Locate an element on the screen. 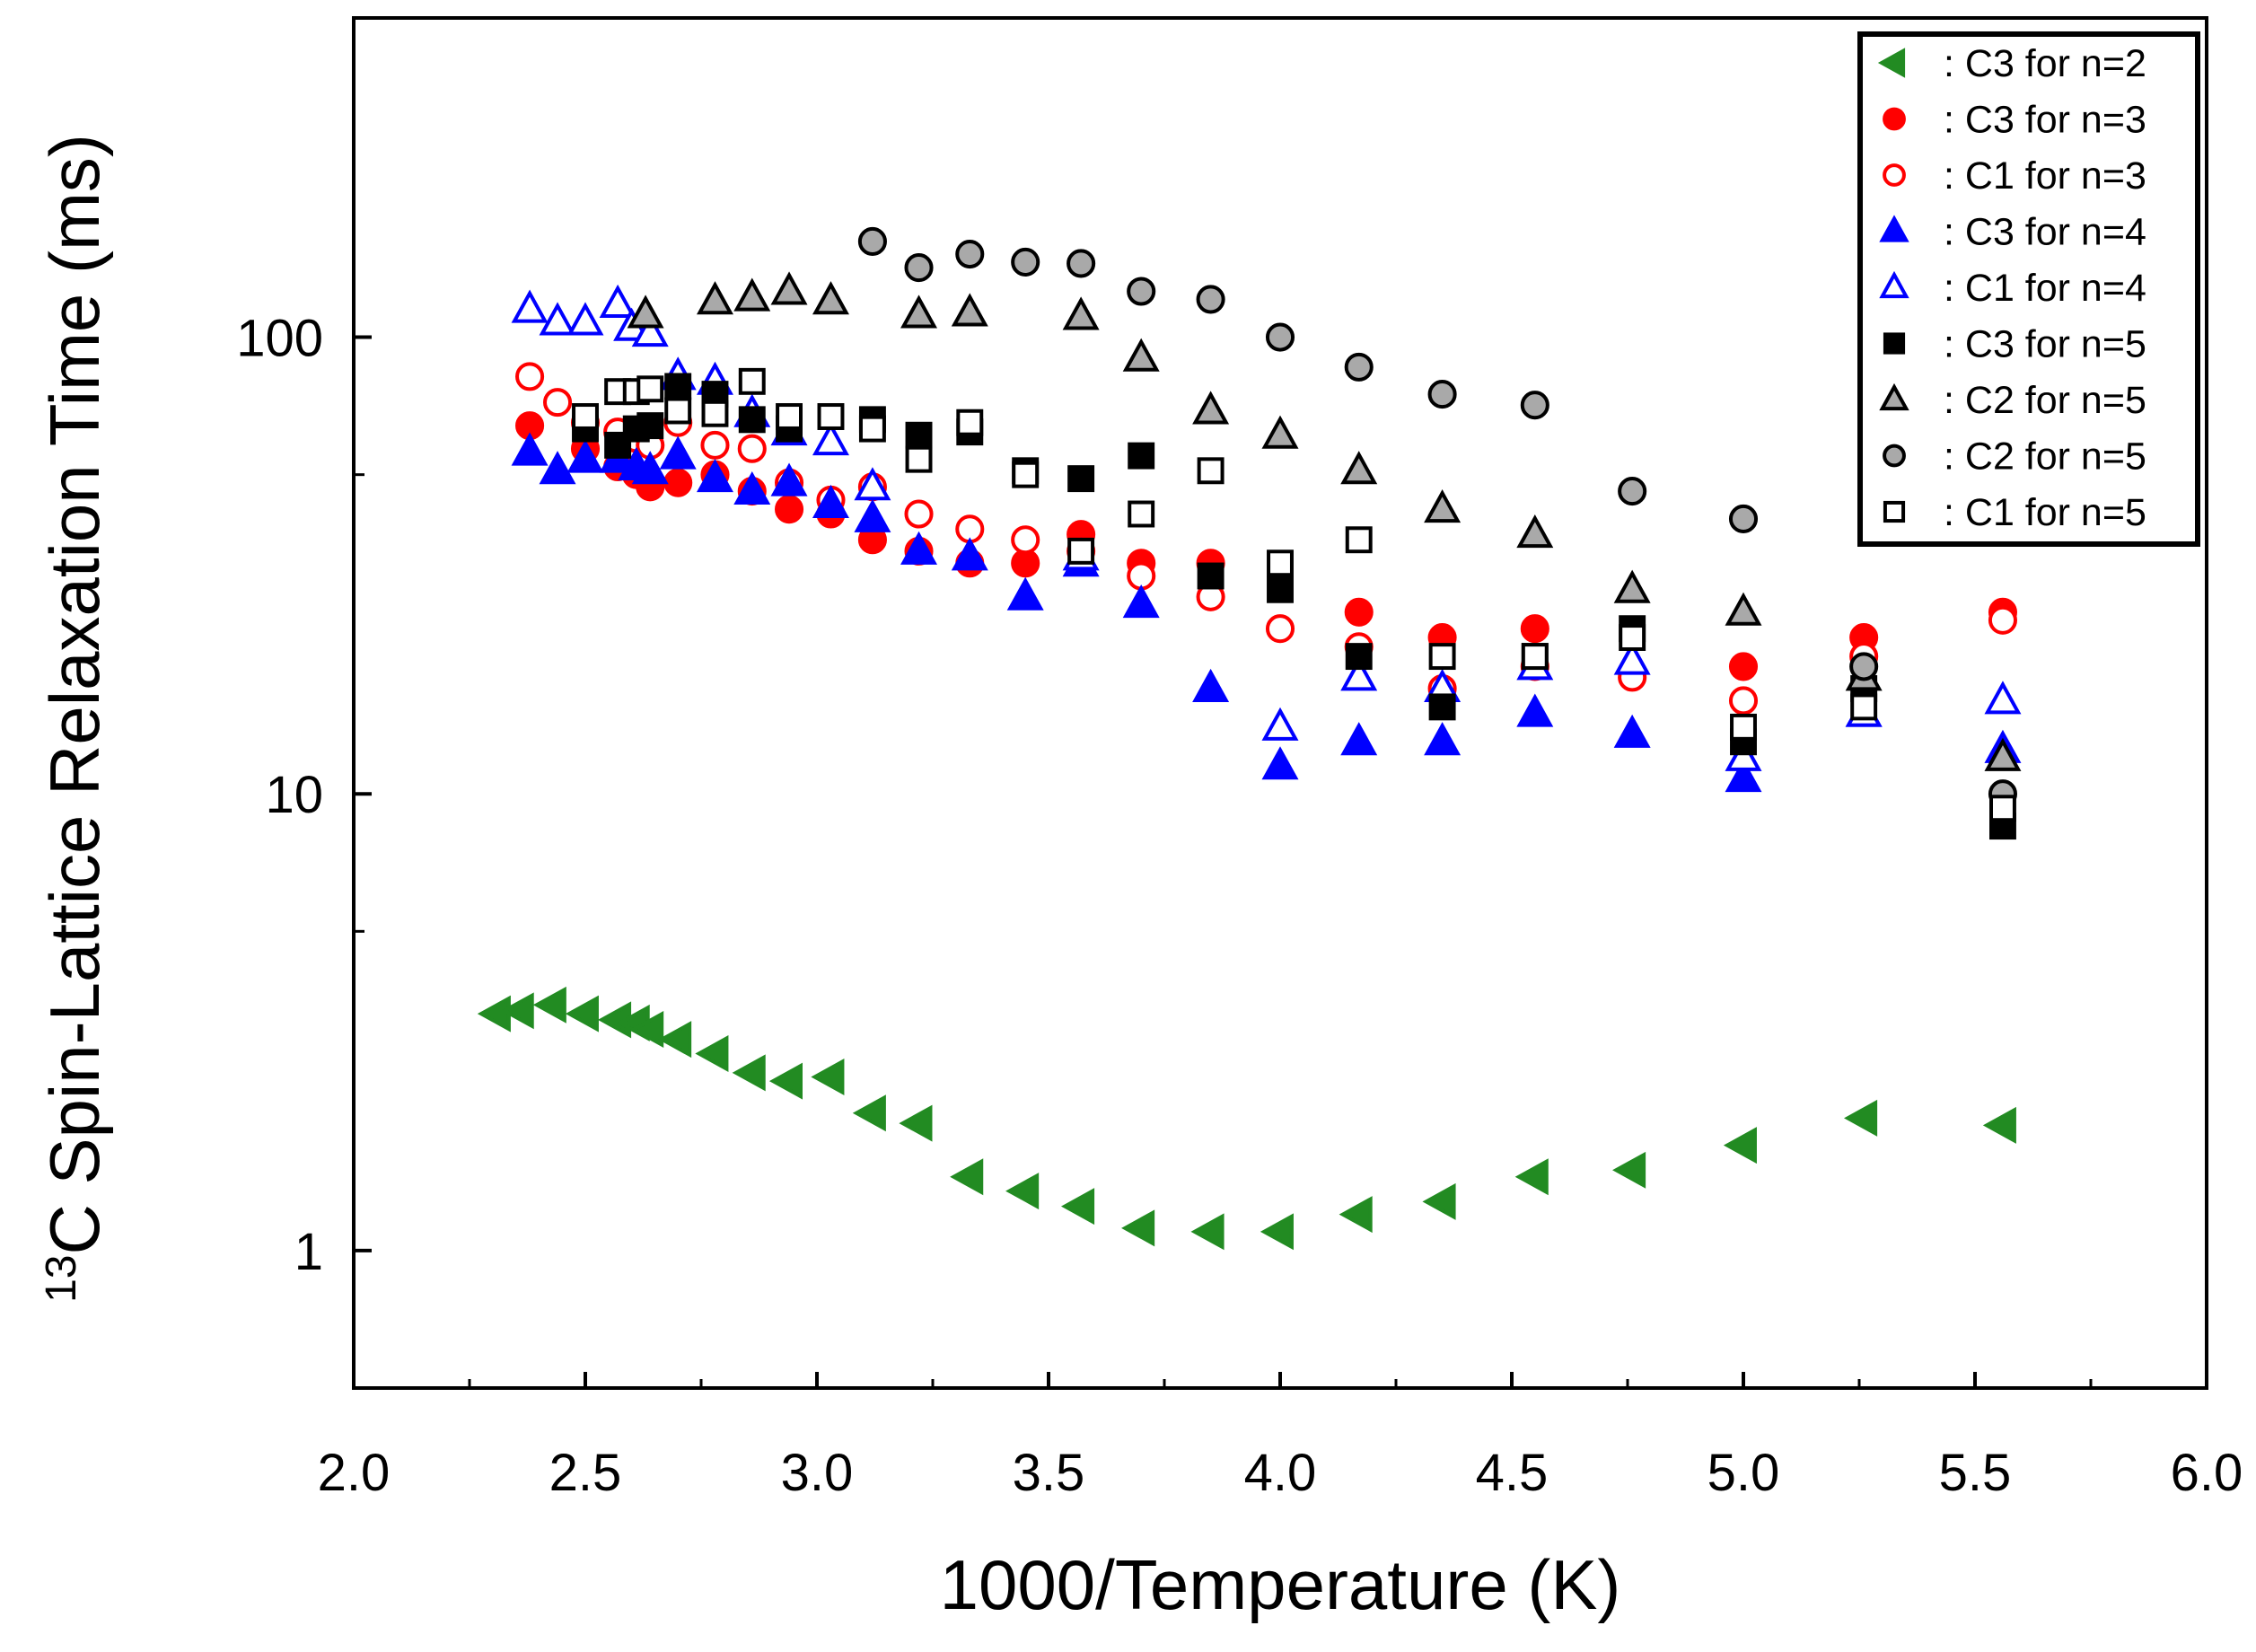  x-tick-label: 2.0 is located at coordinates (354, 1473).